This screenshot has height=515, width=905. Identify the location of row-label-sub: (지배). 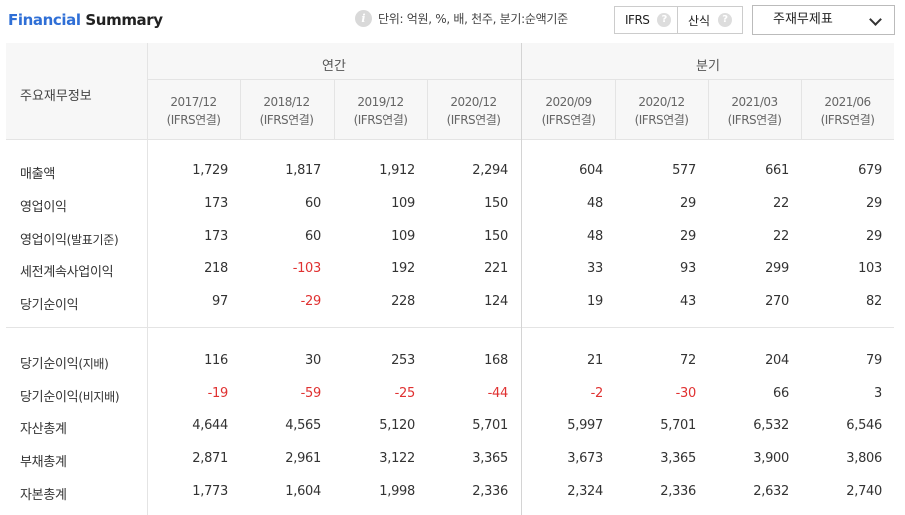
(93, 364).